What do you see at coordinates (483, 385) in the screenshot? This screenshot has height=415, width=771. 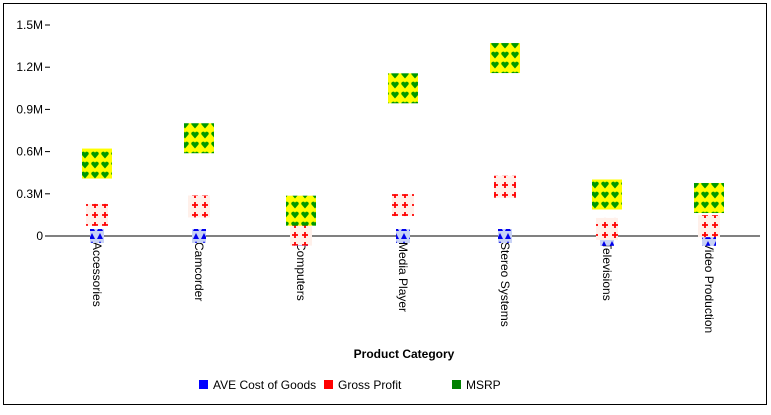 I see `legend-label: MSRP` at bounding box center [483, 385].